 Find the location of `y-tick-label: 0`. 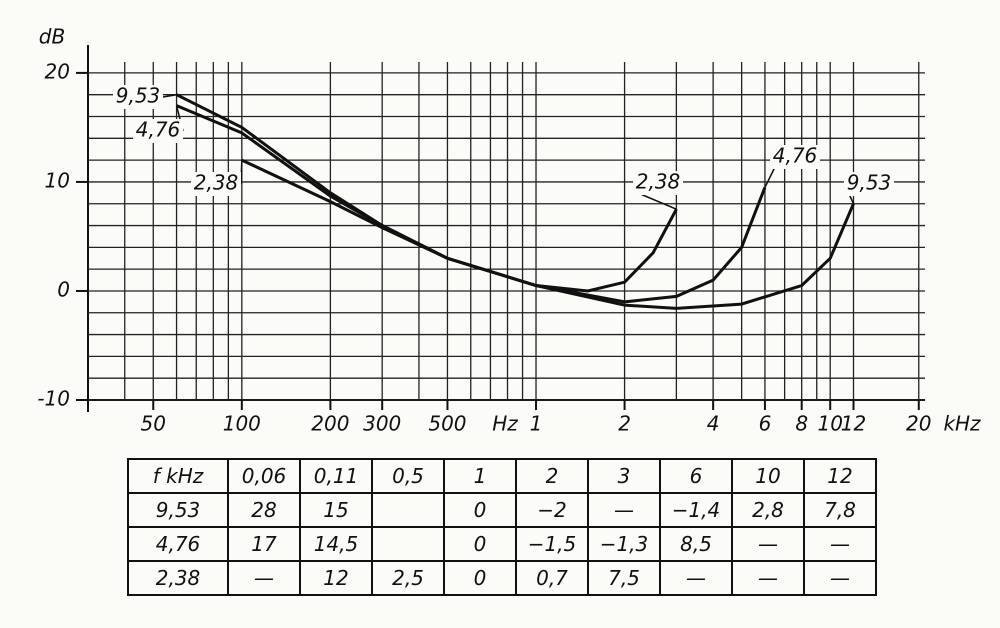

y-tick-label: 0 is located at coordinates (63, 289).